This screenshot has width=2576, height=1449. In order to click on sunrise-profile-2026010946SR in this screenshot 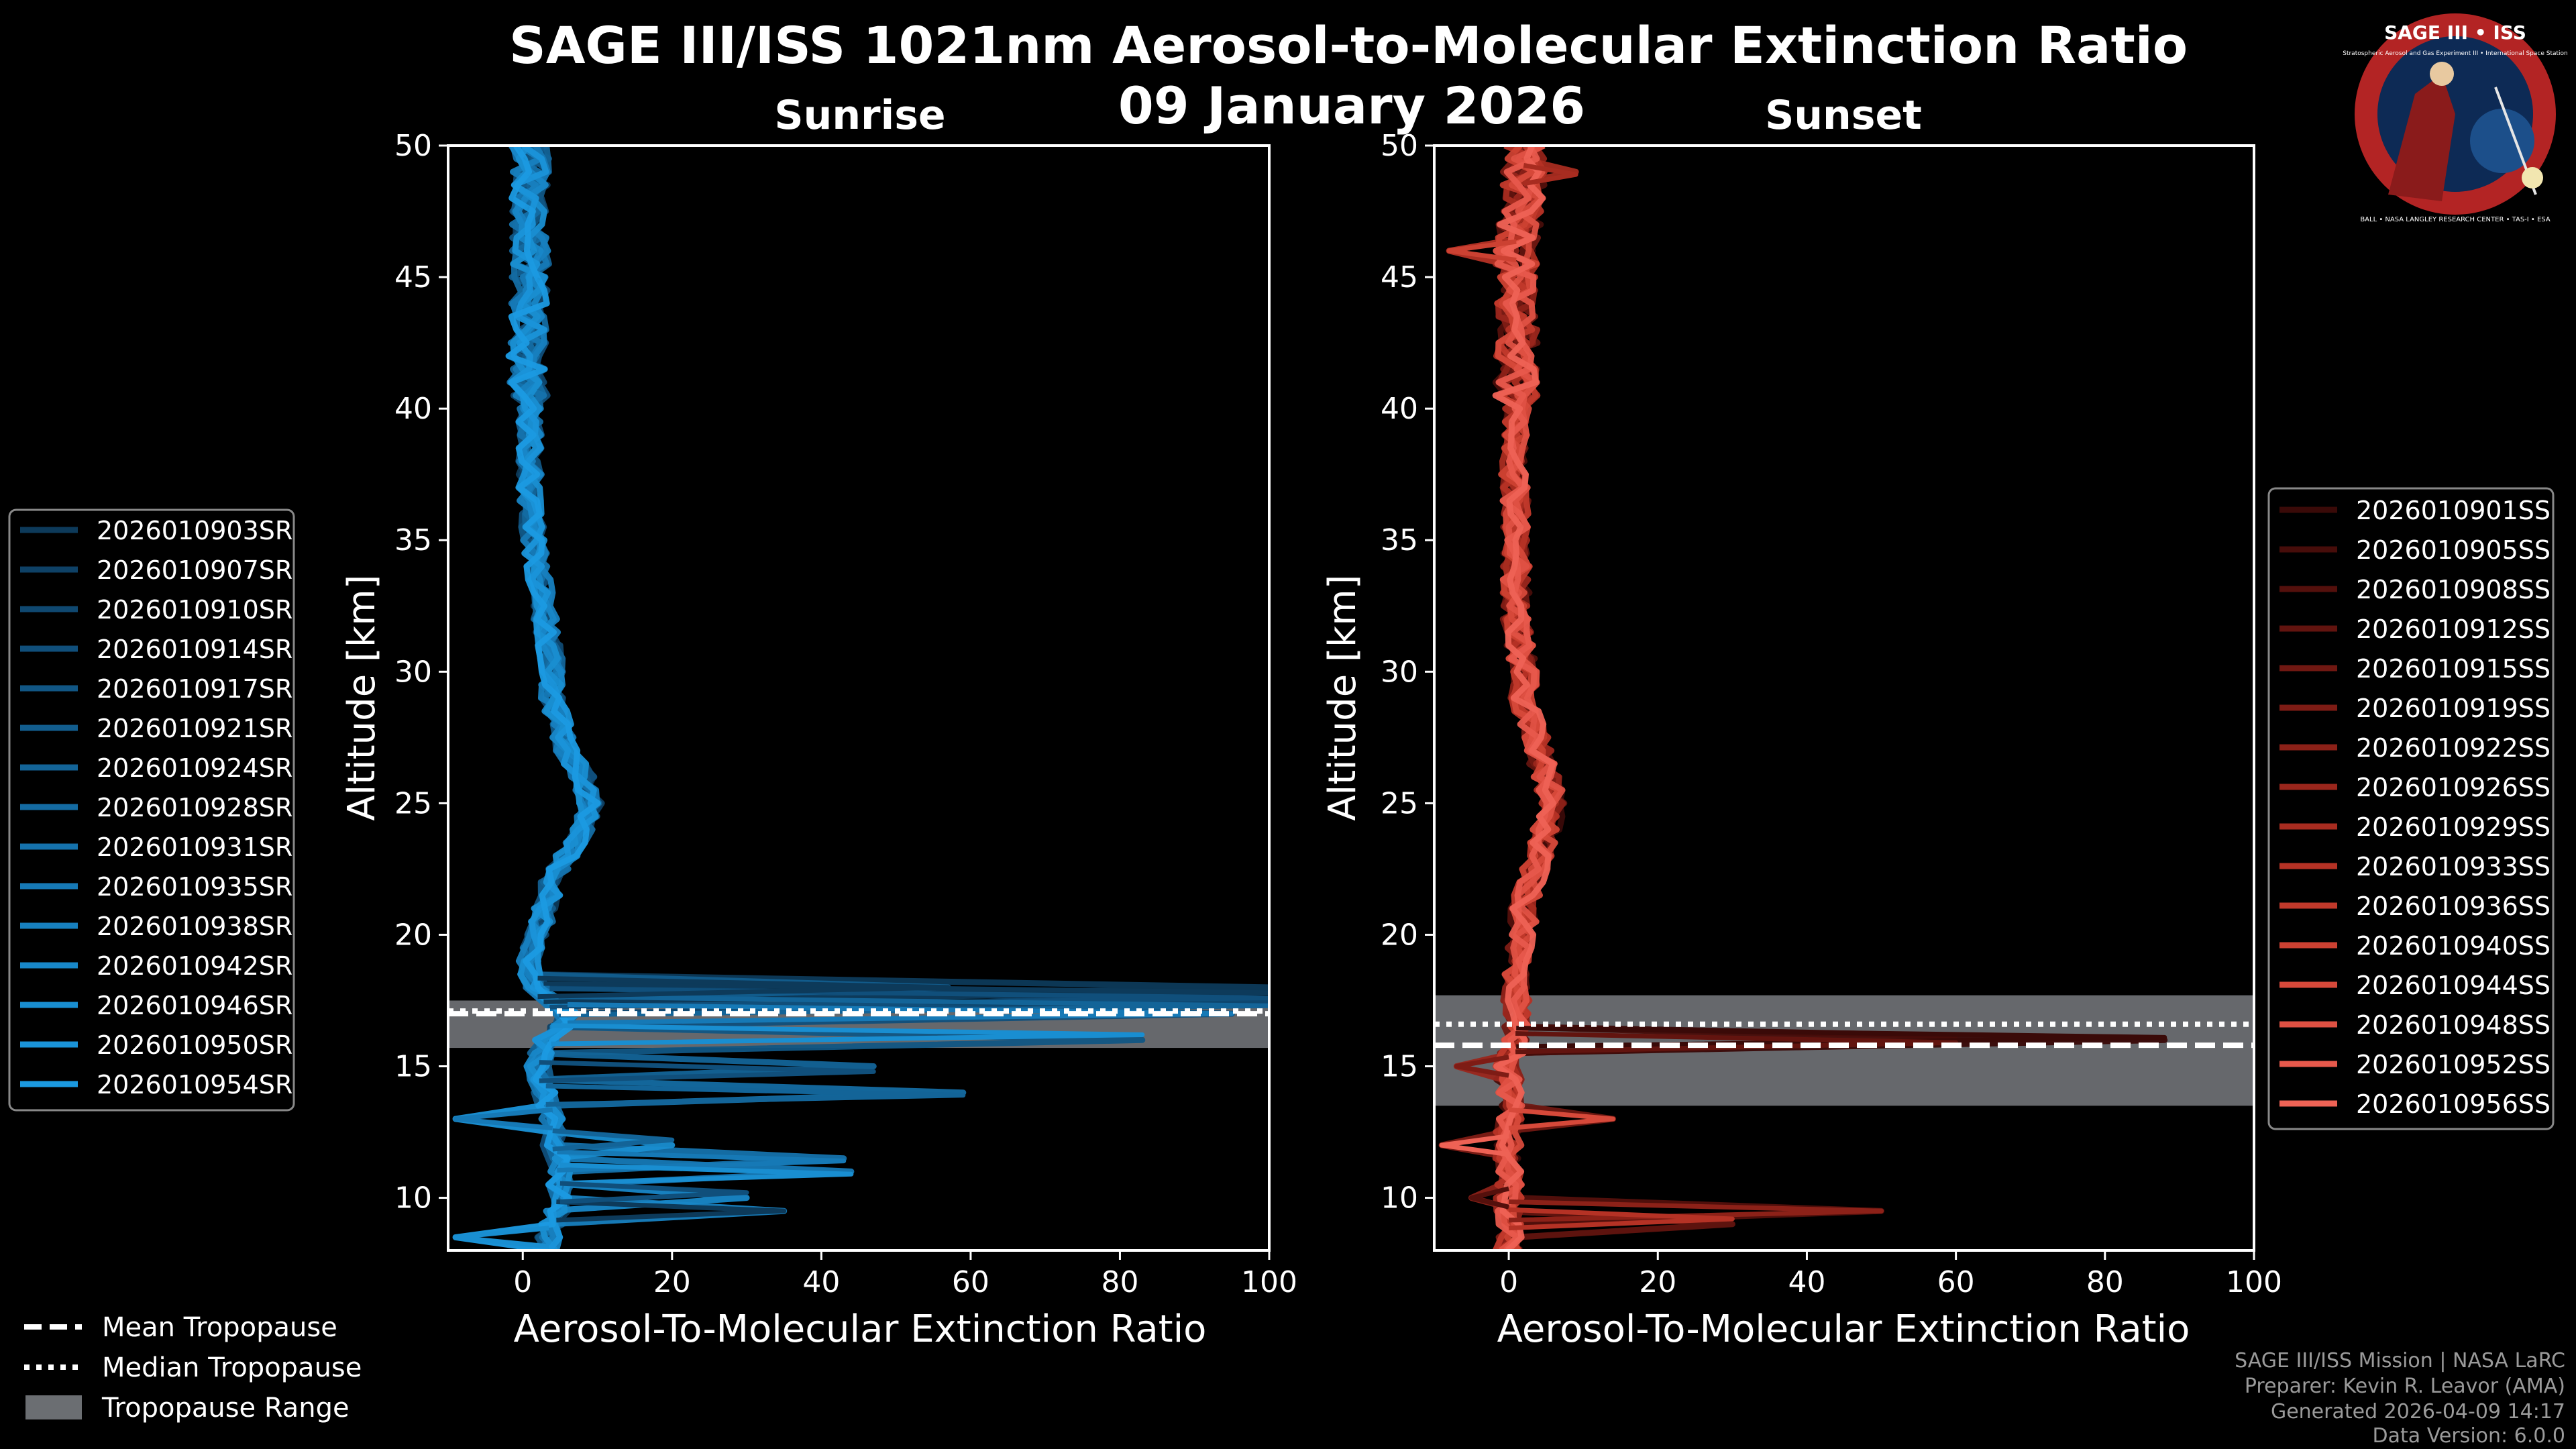, I will do `click(593, 698)`.